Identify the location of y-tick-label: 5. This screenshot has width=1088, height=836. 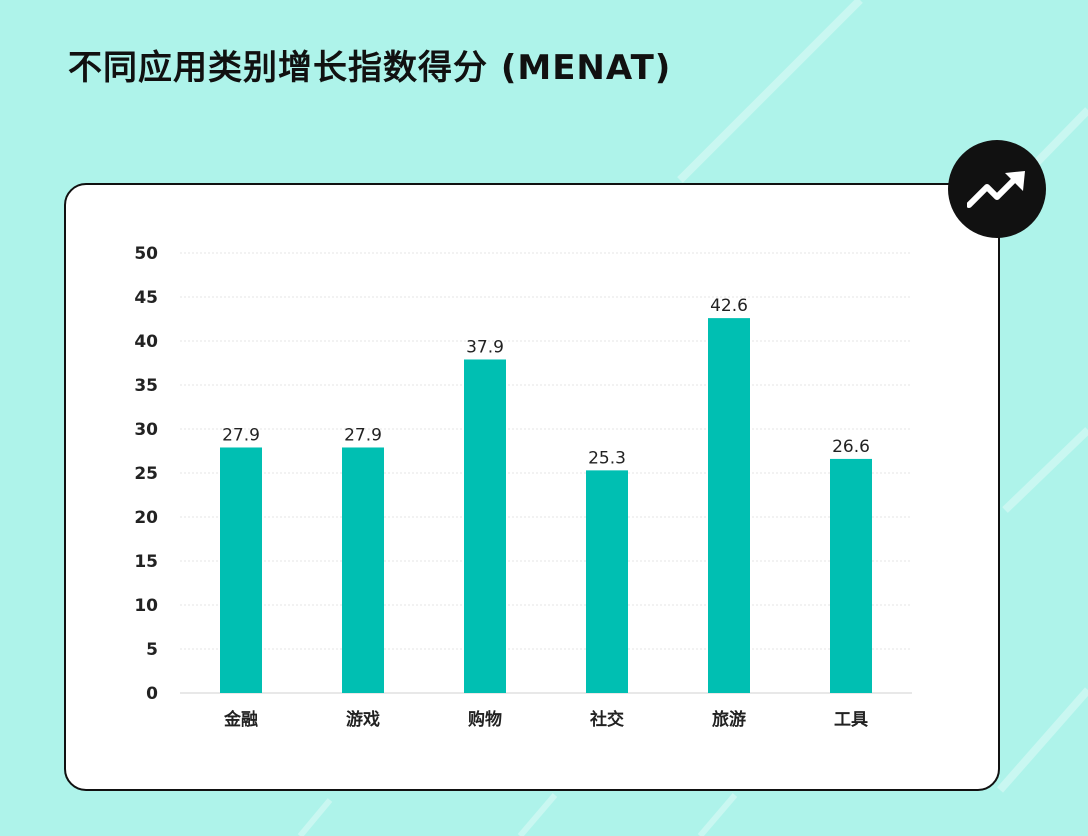
(152, 650).